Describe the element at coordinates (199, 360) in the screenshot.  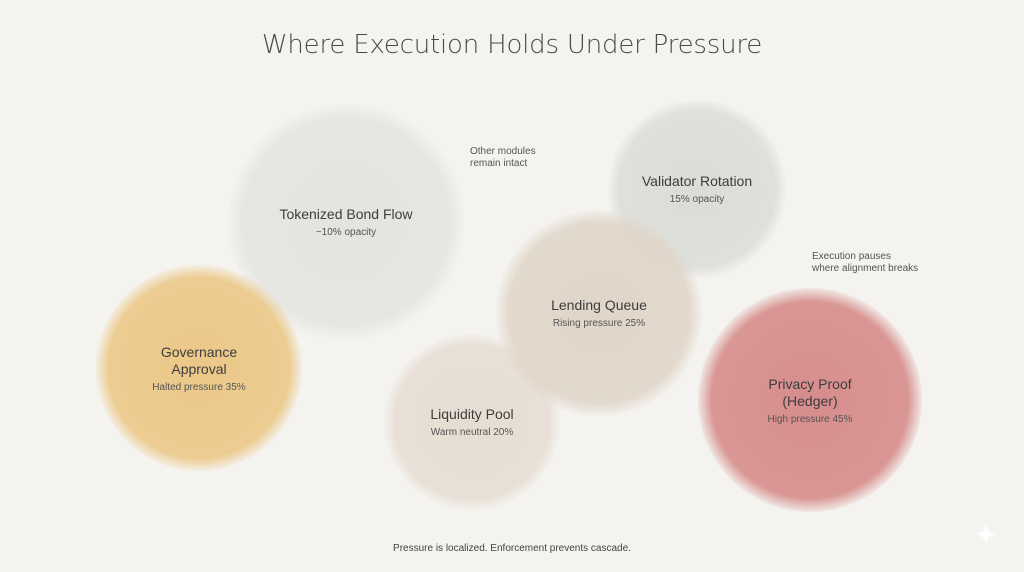
I see `bubble-label: Governance Approval` at that location.